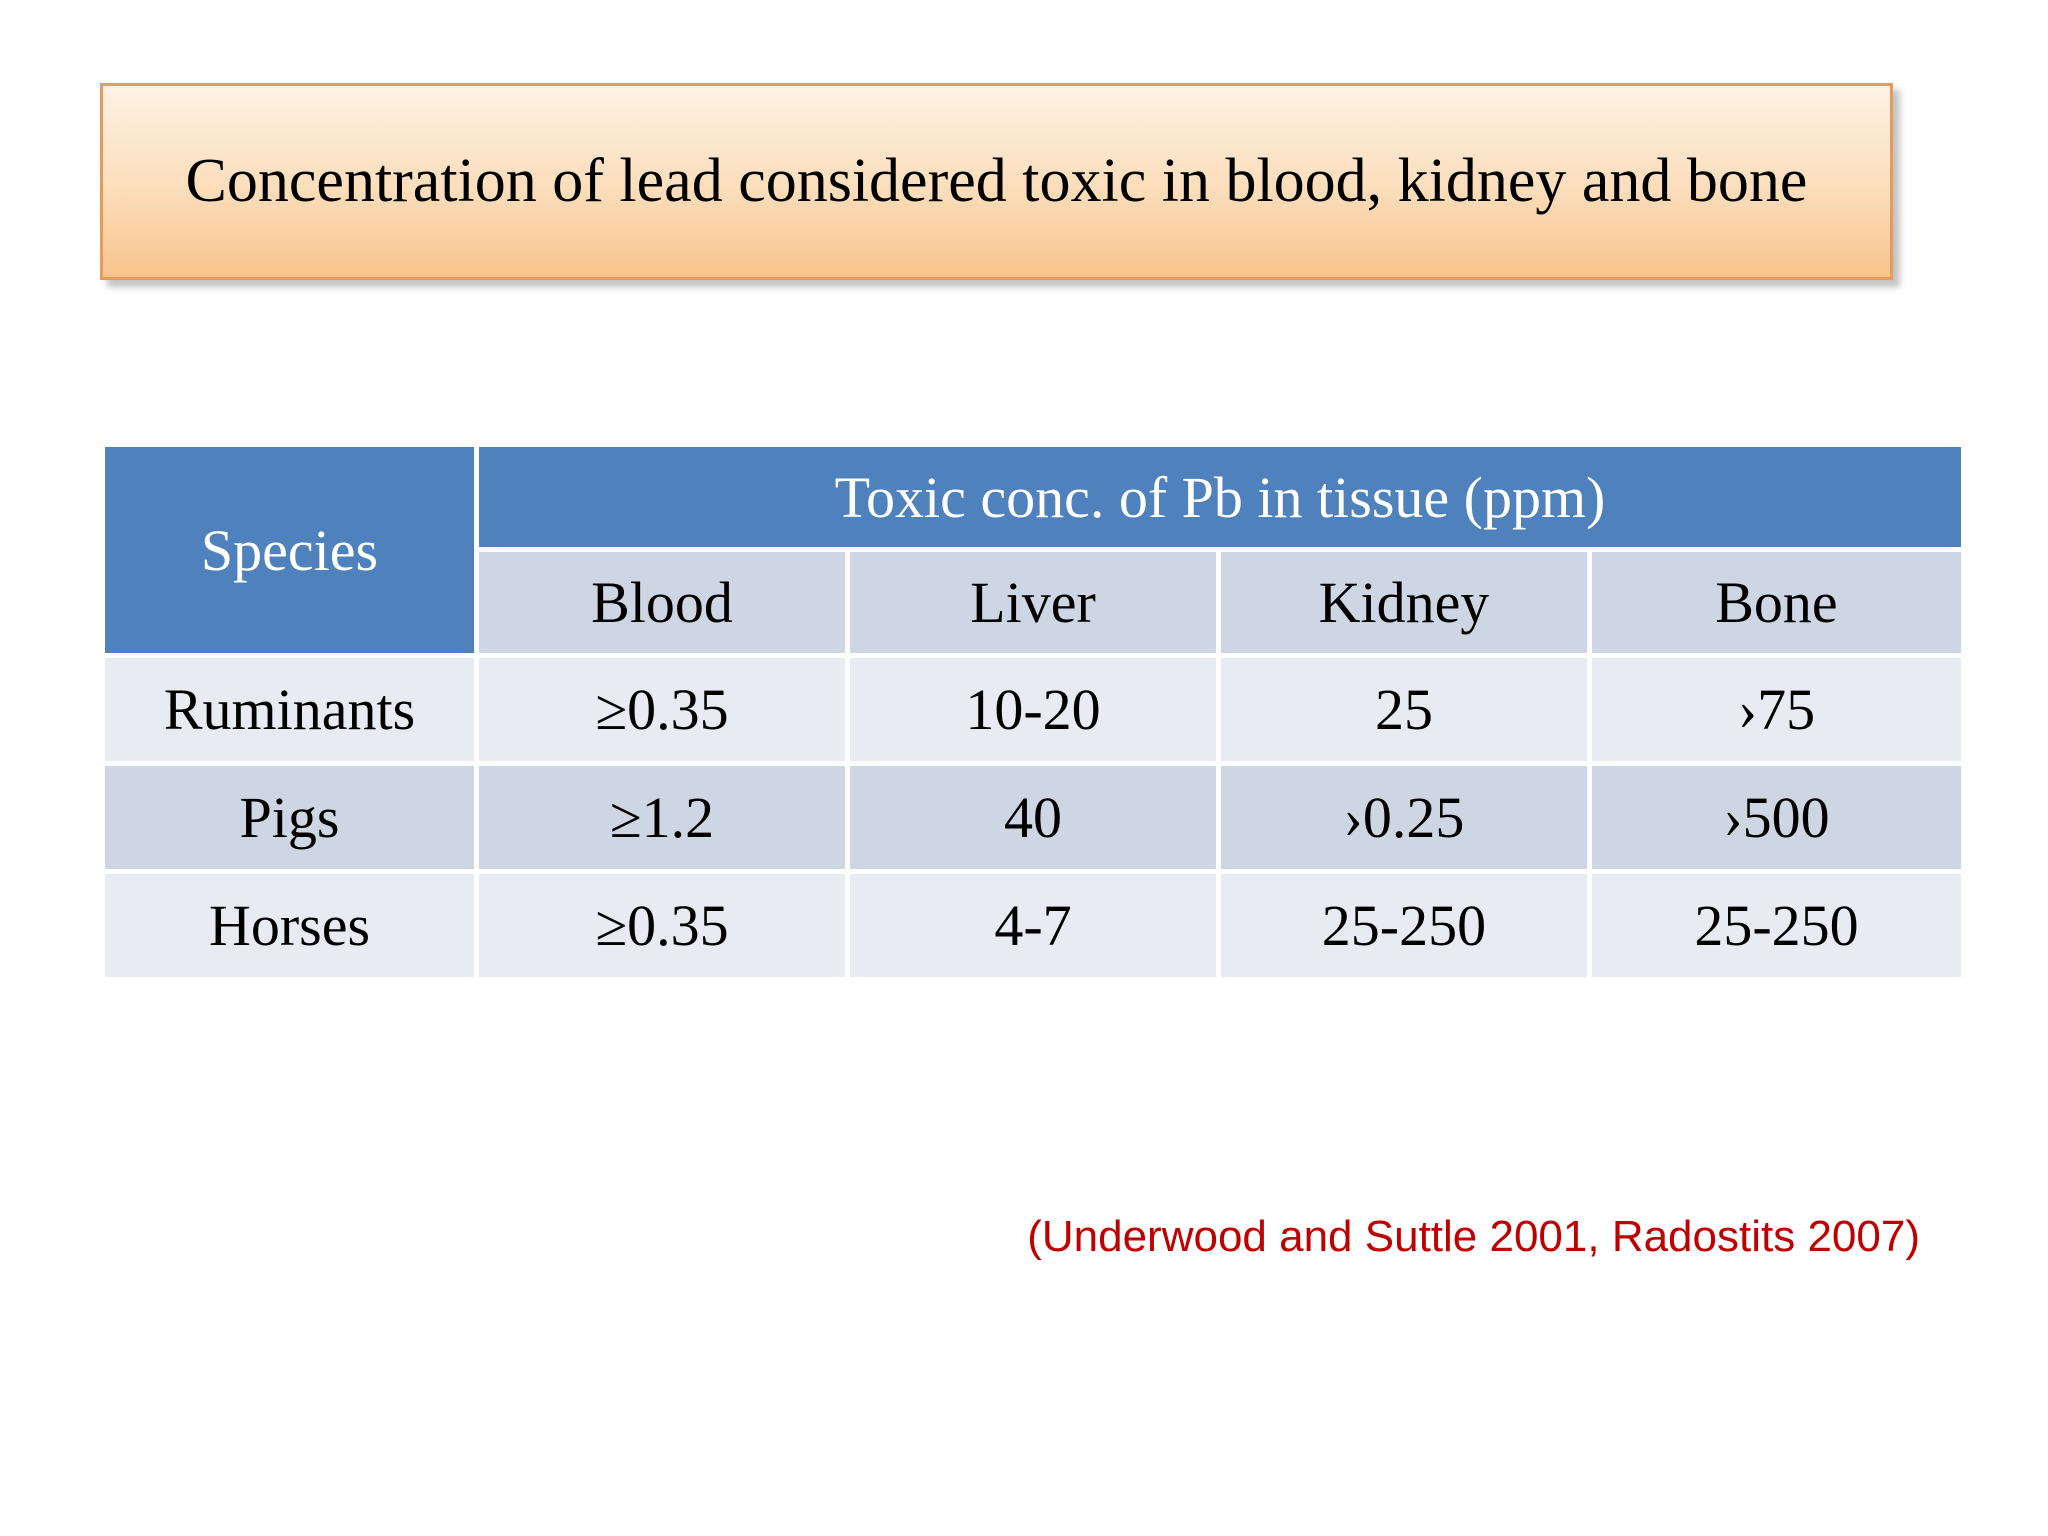  I want to click on group-header-toxic-conc: Toxic conc. of Pb in tissue (ppm), so click(1220, 497).